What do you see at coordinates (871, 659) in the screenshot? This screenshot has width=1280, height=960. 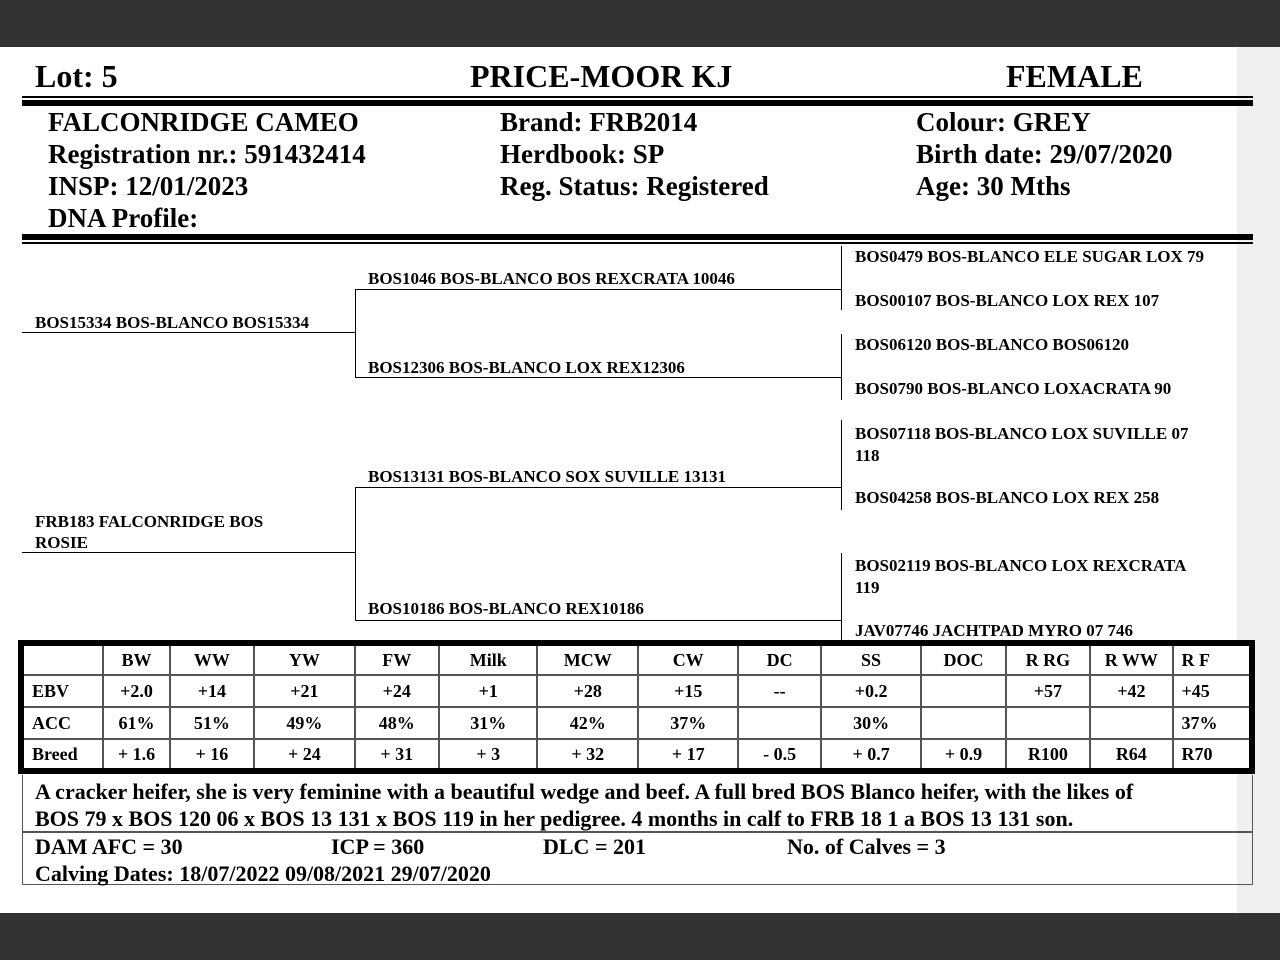 I see `column-header: SS` at bounding box center [871, 659].